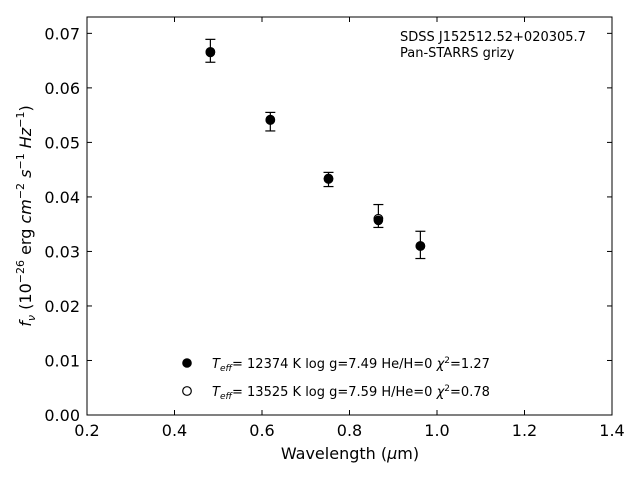 Image resolution: width=640 pixels, height=484 pixels. Describe the element at coordinates (26, 215) in the screenshot. I see `y-axis-label: fν (10−26 erg cm−2 s−1 Hz−1)` at that location.